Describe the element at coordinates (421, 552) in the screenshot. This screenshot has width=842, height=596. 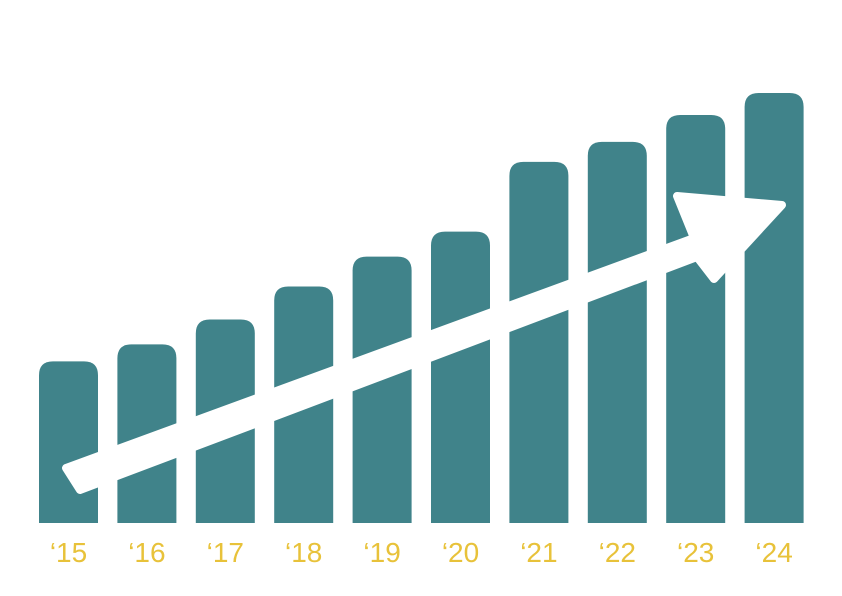
I see `x-tick-labels: ‘15 ‘16 ‘17 ‘18 ‘19 ‘20 ‘21 ‘22 ‘23 ‘24` at that location.